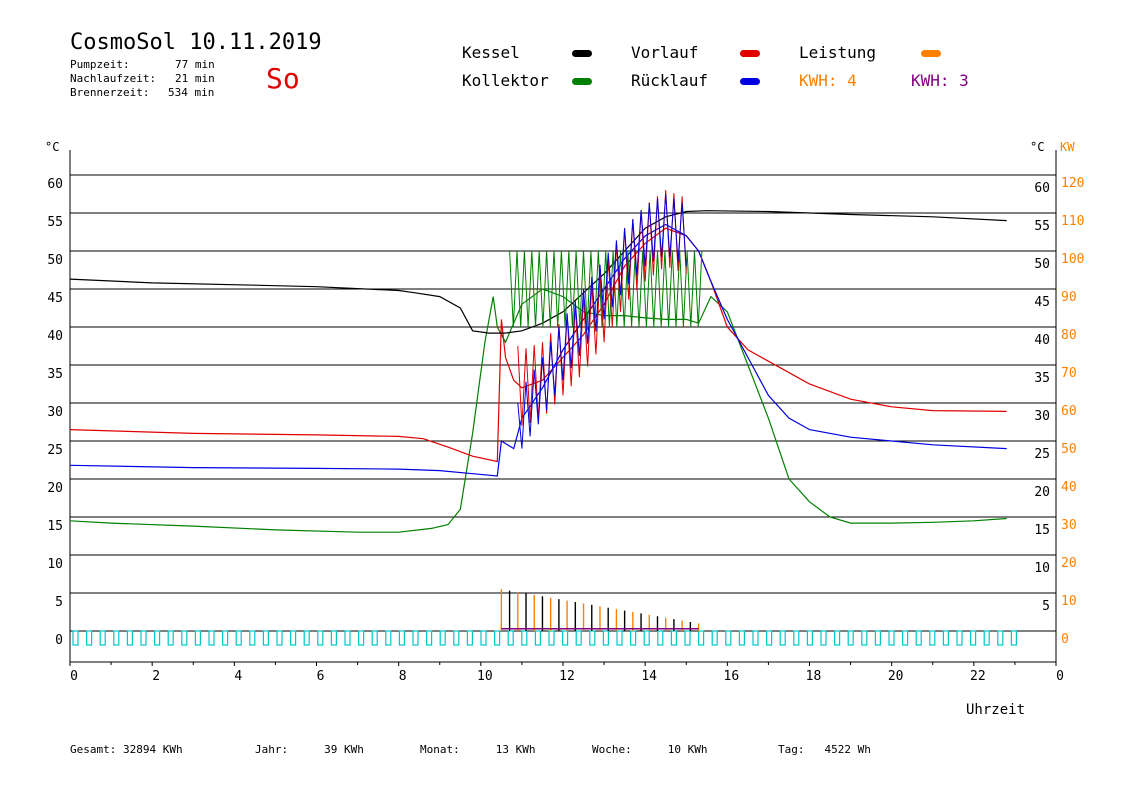 The image size is (1148, 812). I want to click on y-tick-label: 55, so click(55, 222).